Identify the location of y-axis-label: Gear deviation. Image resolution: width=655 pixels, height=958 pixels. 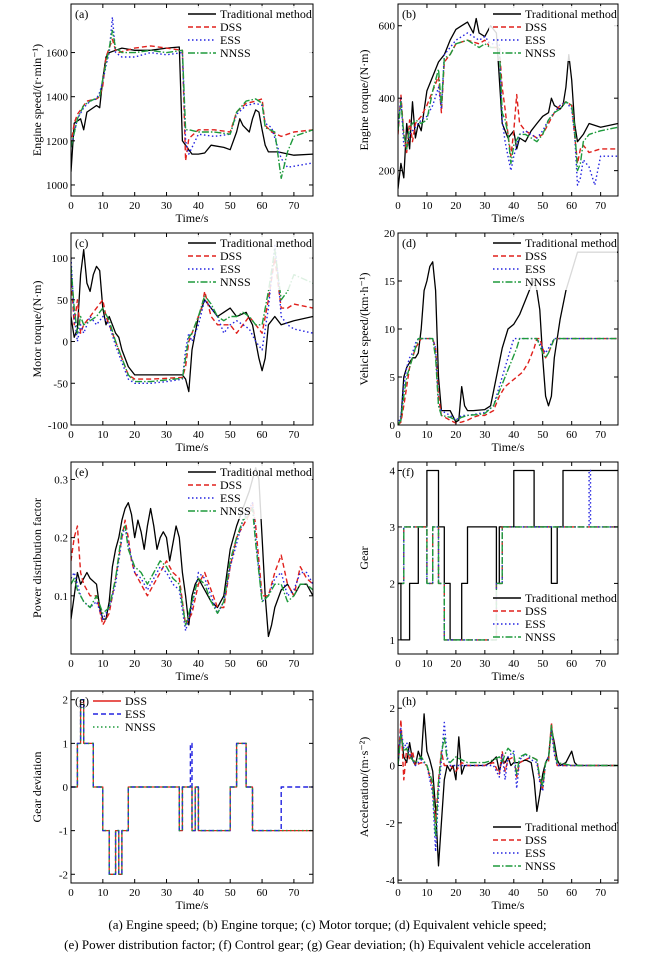
(37, 787).